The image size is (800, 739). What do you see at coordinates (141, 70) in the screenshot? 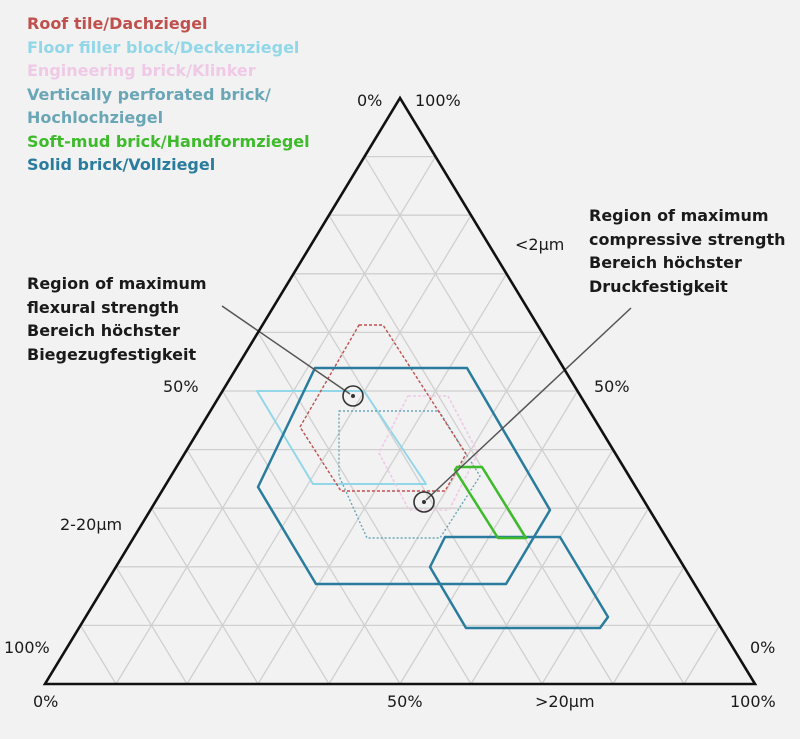
I see `legend-item-engineering-brick: Engineering brick/Klinker` at bounding box center [141, 70].